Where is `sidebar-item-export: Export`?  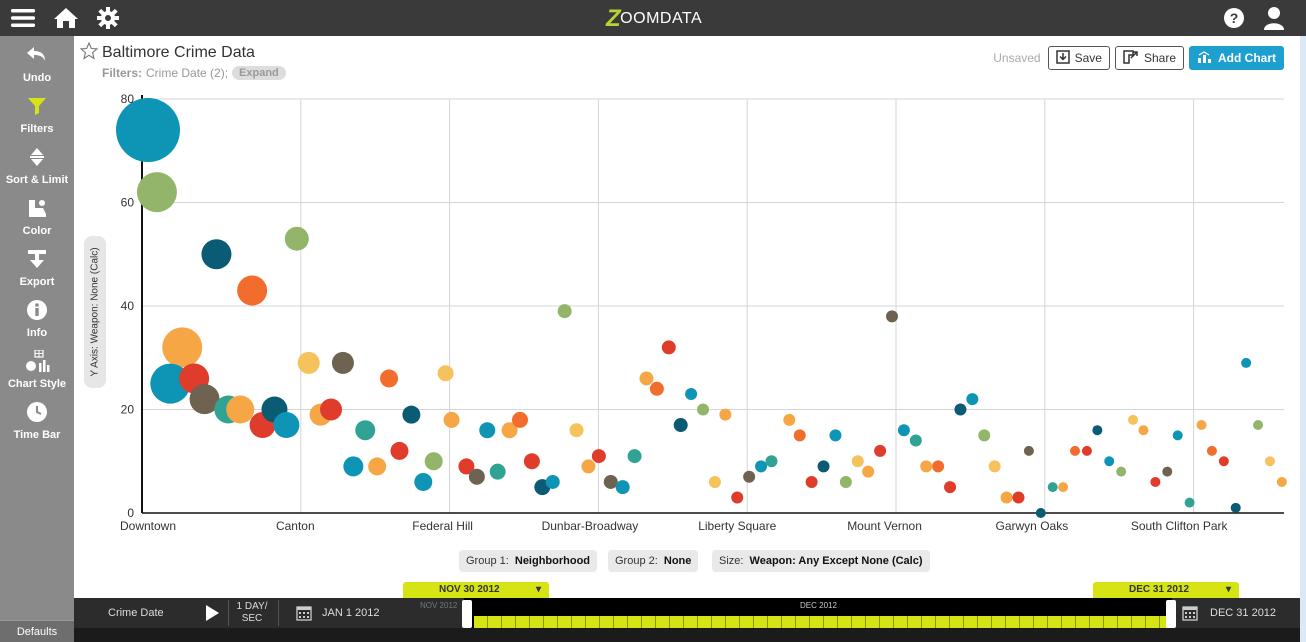
sidebar-item-export: Export is located at coordinates (37, 268).